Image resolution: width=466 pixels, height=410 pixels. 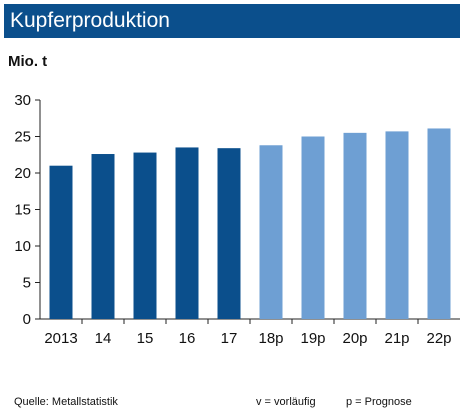 I want to click on bar-18p, so click(x=271, y=232).